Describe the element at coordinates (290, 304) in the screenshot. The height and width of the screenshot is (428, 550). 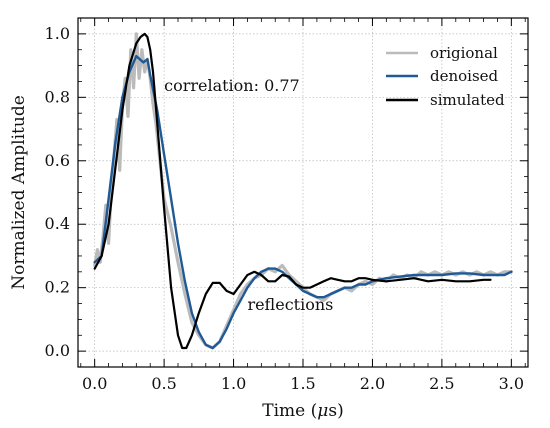
I see `annotation-reflections: reflections` at that location.